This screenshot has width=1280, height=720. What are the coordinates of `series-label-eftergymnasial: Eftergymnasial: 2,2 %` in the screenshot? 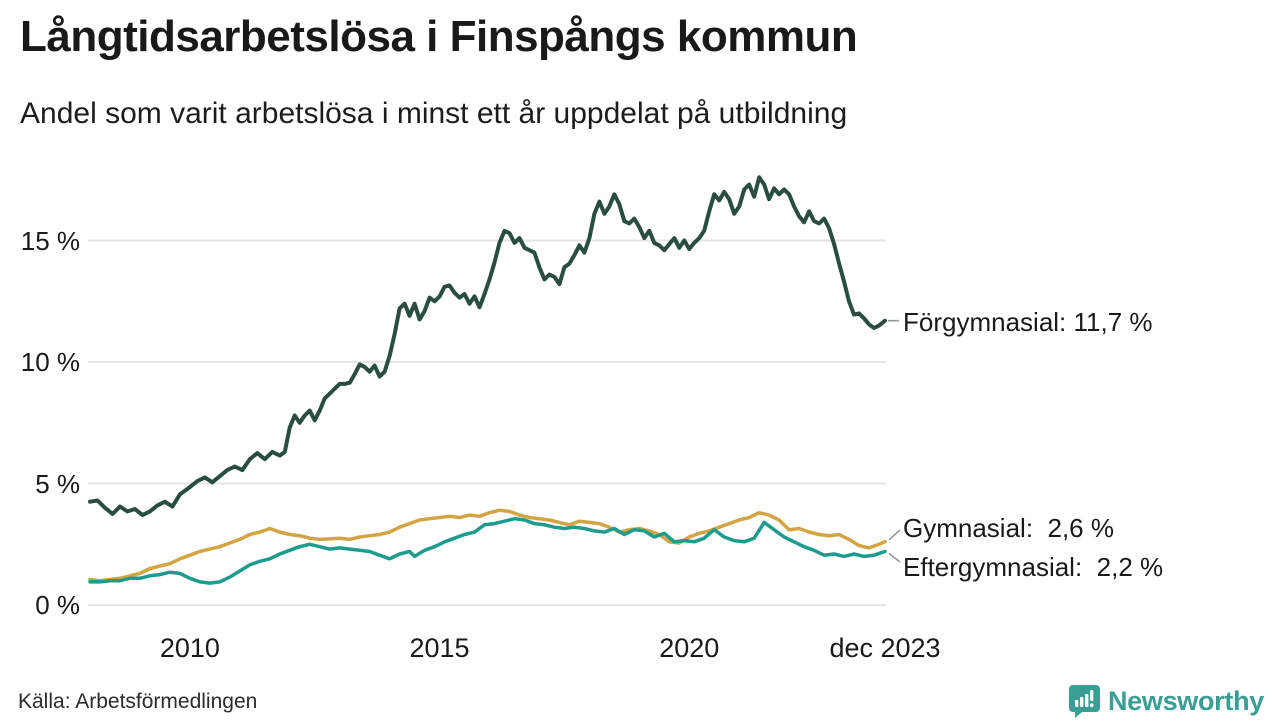 It's located at (1033, 567).